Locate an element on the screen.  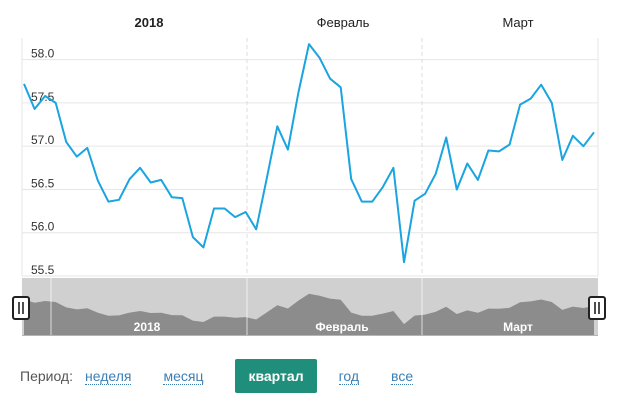
period-week-link: неделя is located at coordinates (108, 376).